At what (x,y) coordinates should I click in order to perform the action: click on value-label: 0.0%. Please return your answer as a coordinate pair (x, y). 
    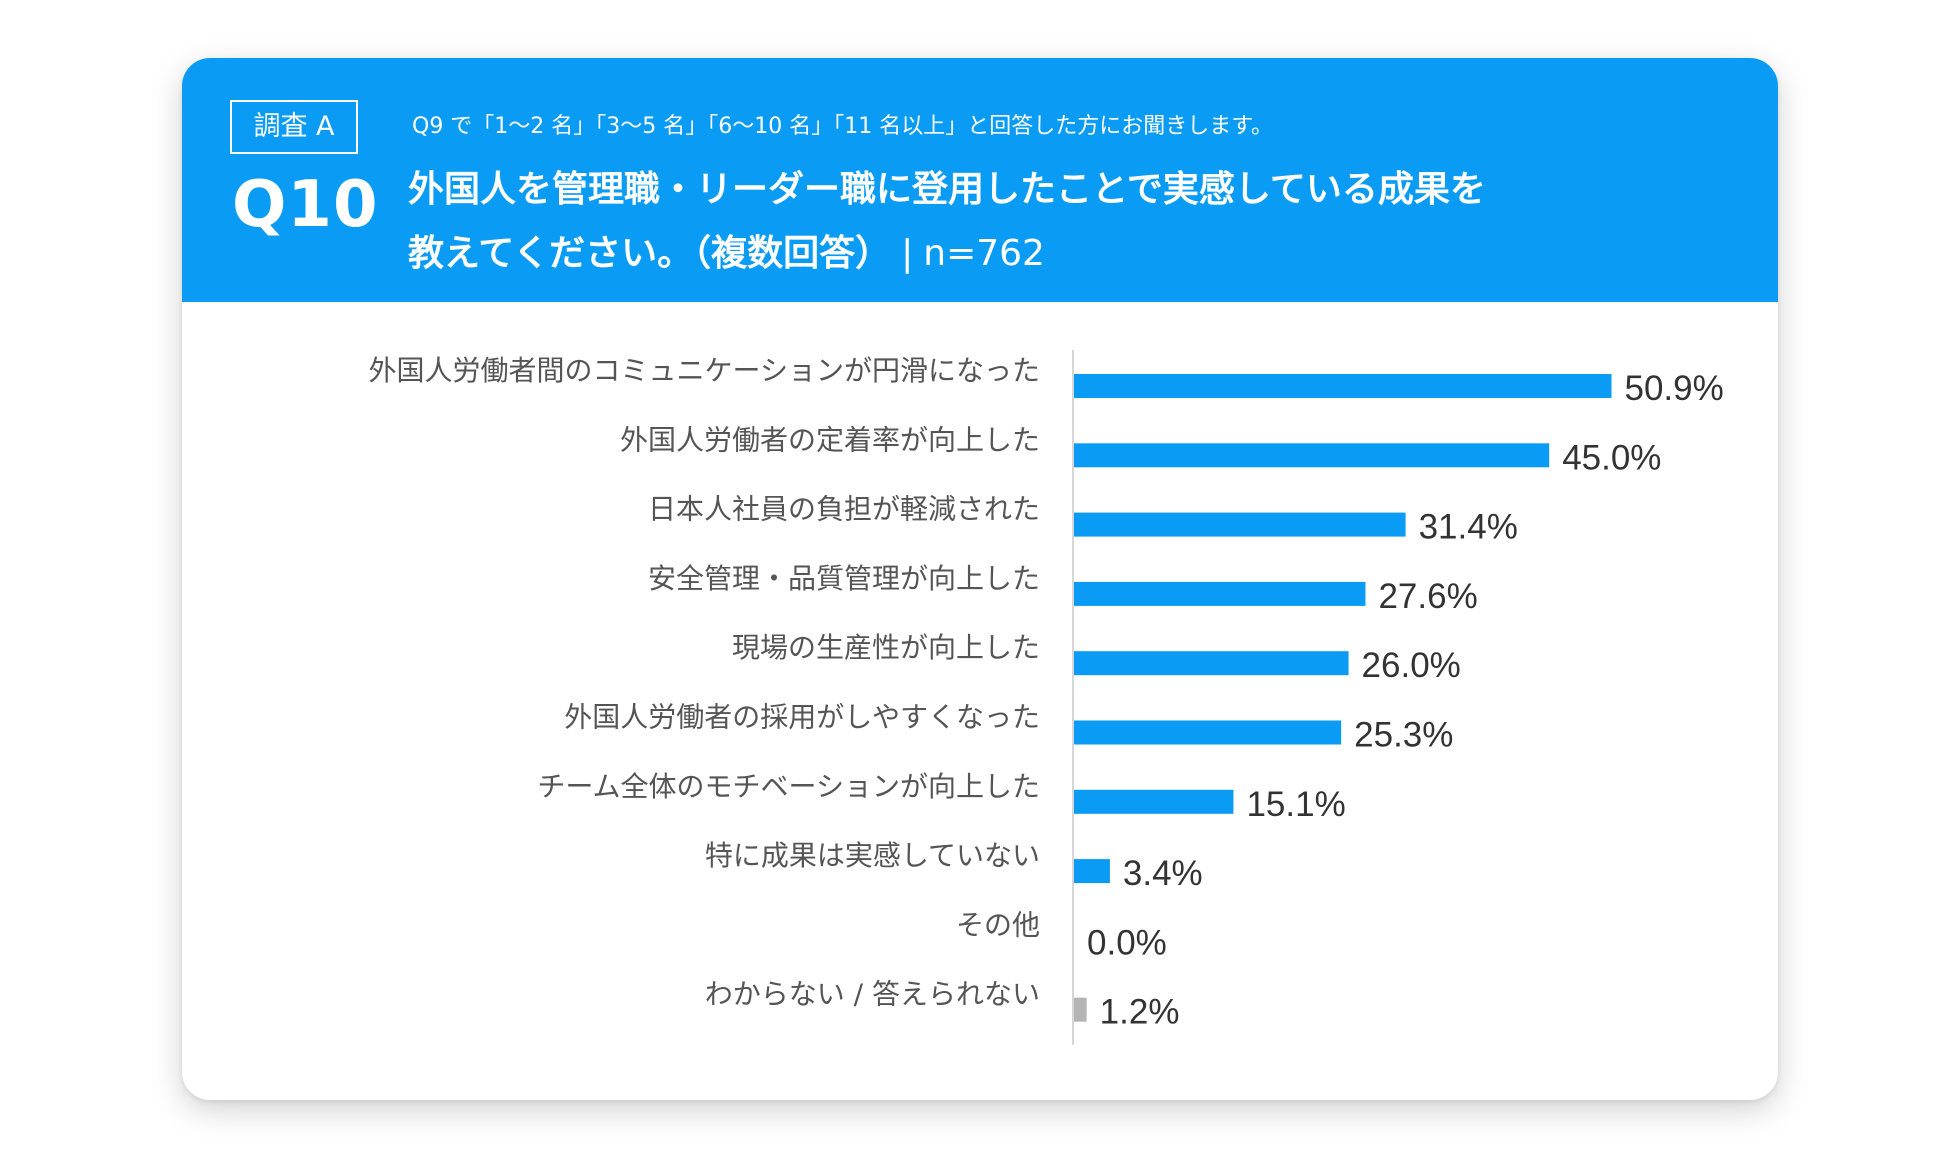
    Looking at the image, I should click on (1127, 942).